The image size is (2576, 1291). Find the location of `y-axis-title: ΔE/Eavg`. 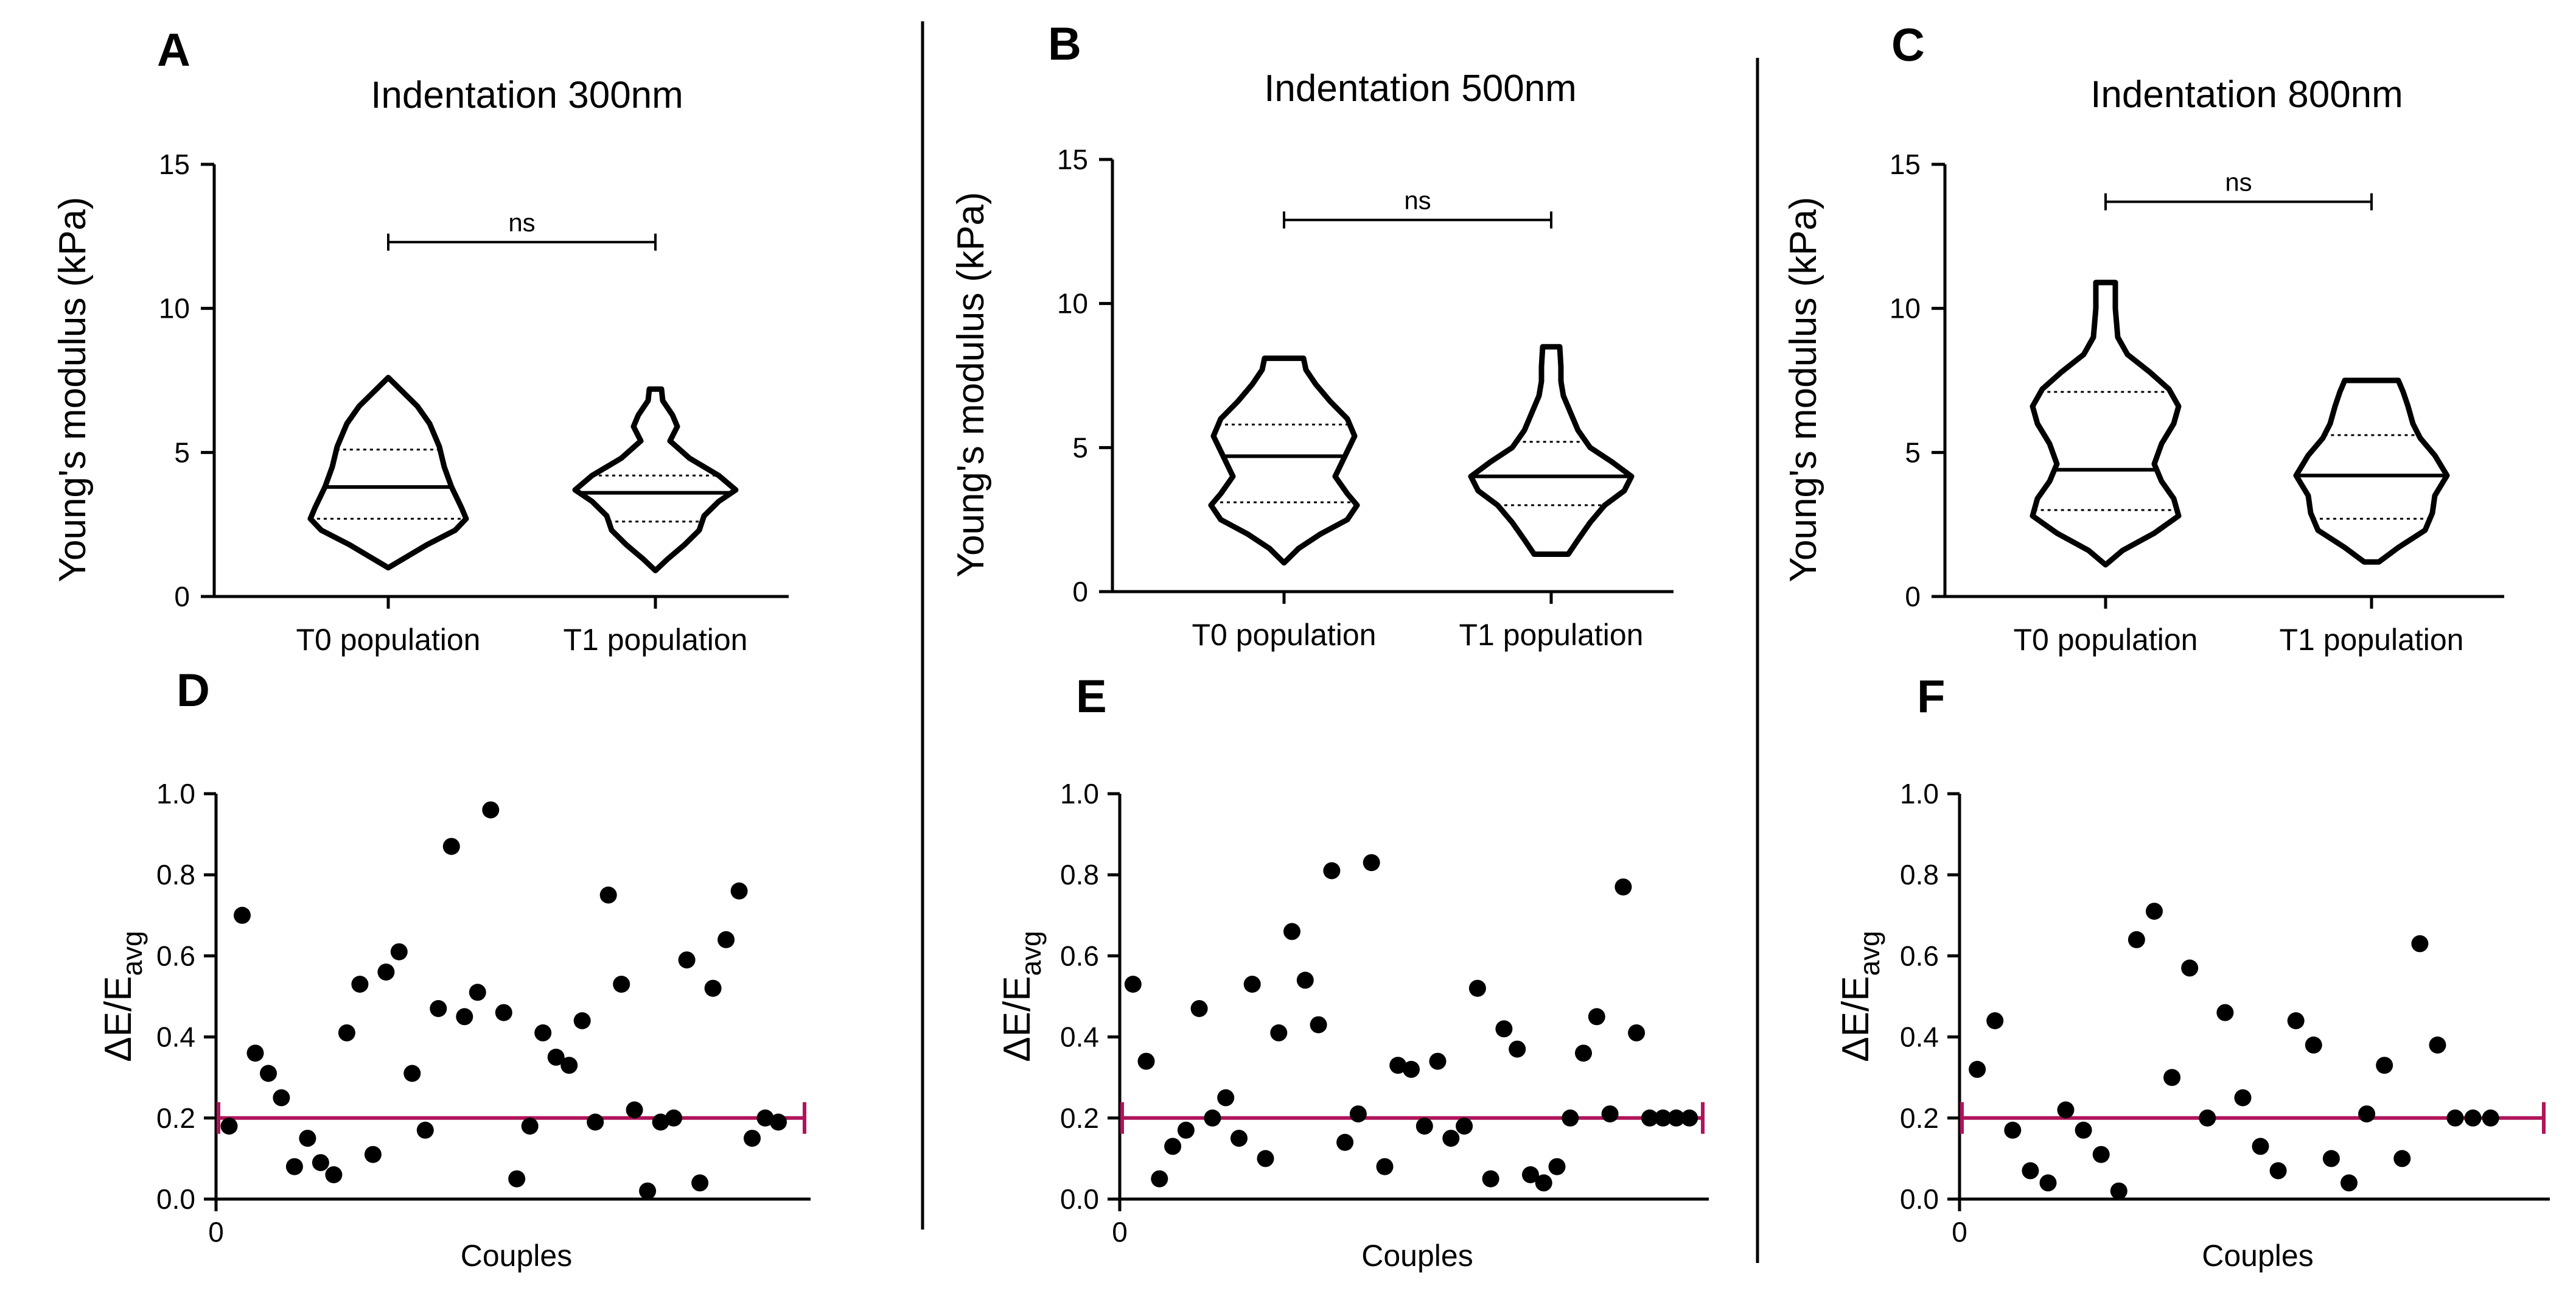

y-axis-title: ΔE/Eavg is located at coordinates (1021, 996).